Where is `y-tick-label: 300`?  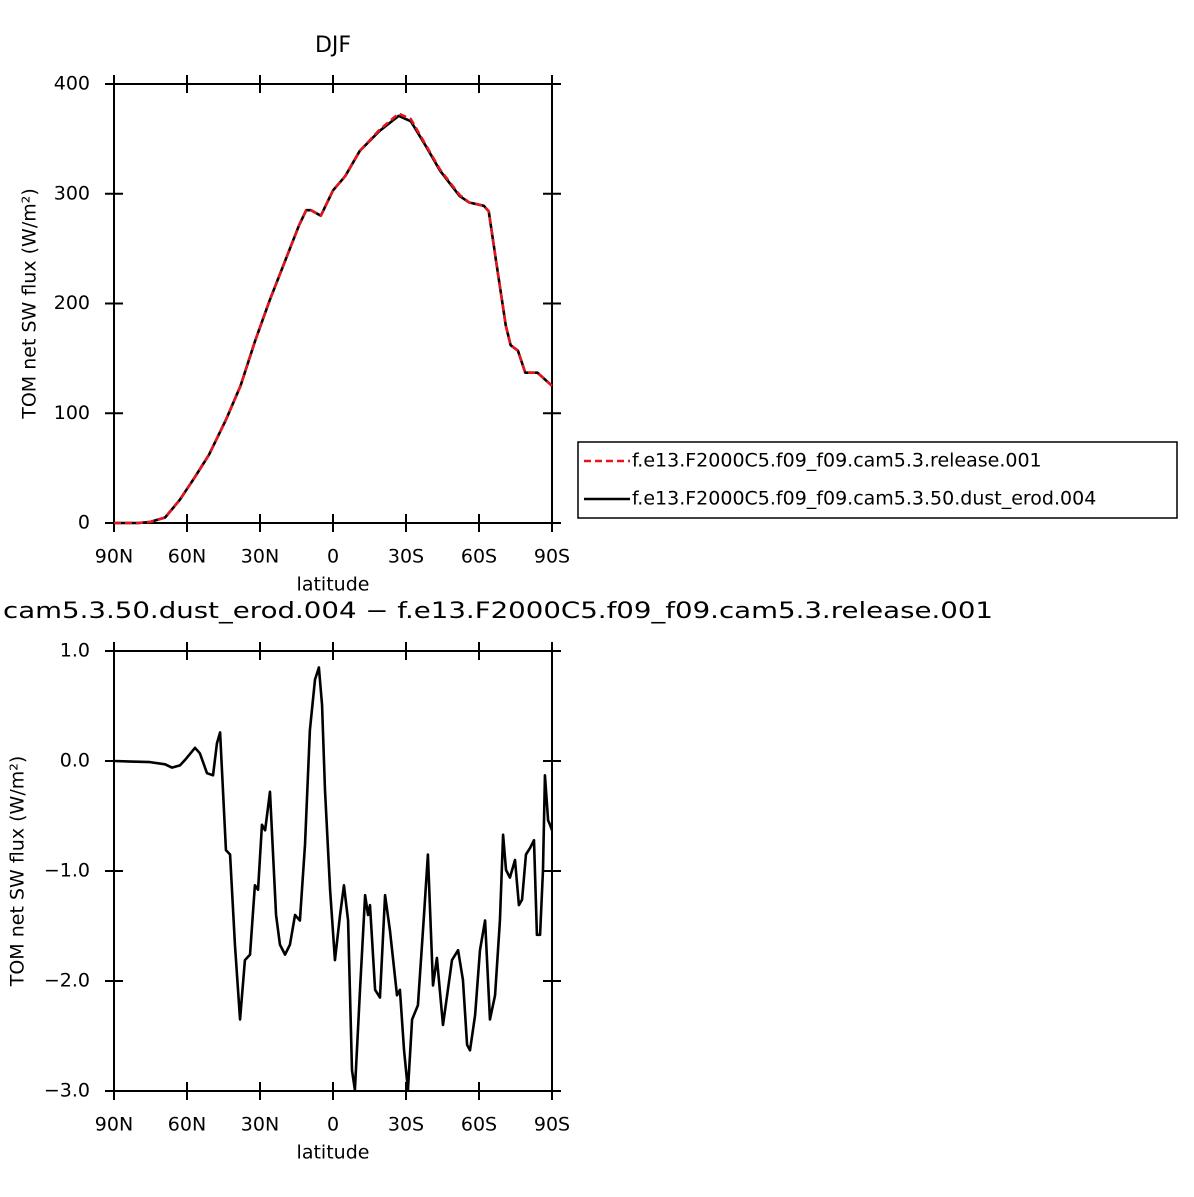 y-tick-label: 300 is located at coordinates (72, 193).